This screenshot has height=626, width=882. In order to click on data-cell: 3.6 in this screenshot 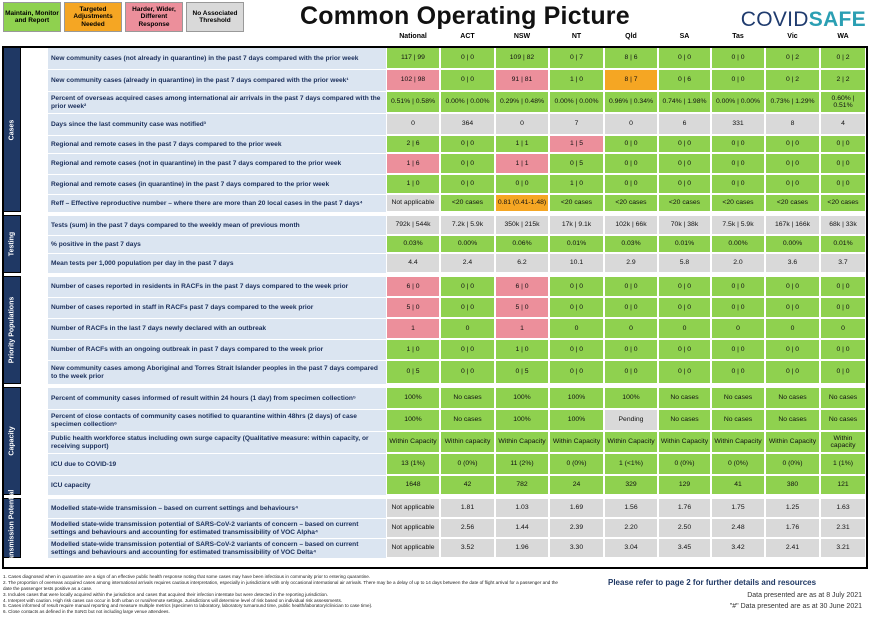, I will do `click(792, 263)`.